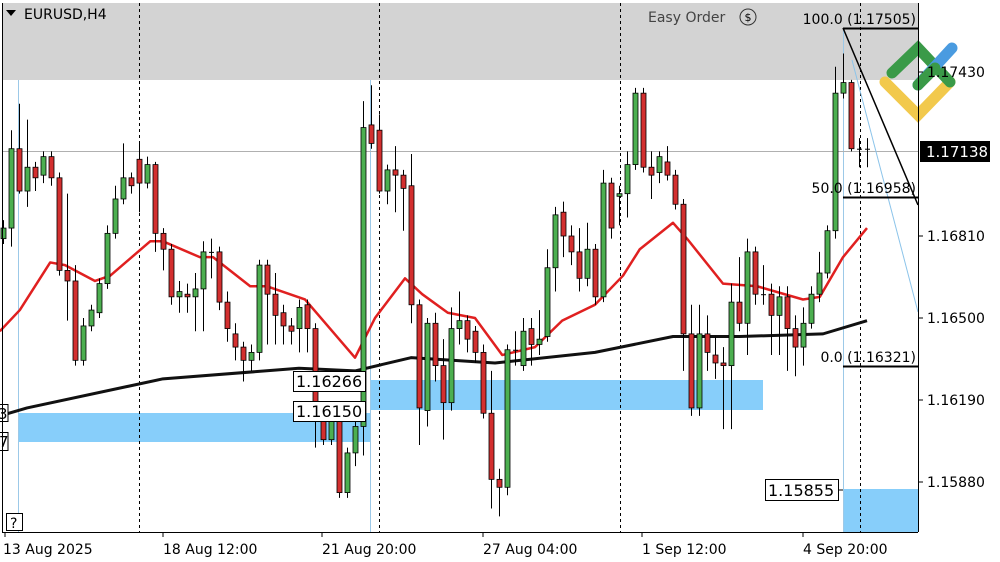 The width and height of the screenshot is (1000, 562). I want to click on easy-order-label: Easy Order, so click(686, 18).